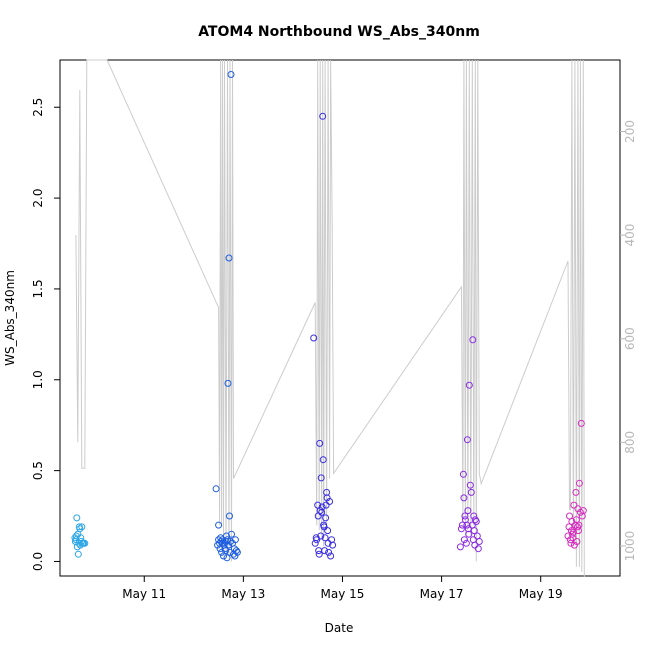  I want to click on secondary-tick-label: 1000, so click(630, 546).